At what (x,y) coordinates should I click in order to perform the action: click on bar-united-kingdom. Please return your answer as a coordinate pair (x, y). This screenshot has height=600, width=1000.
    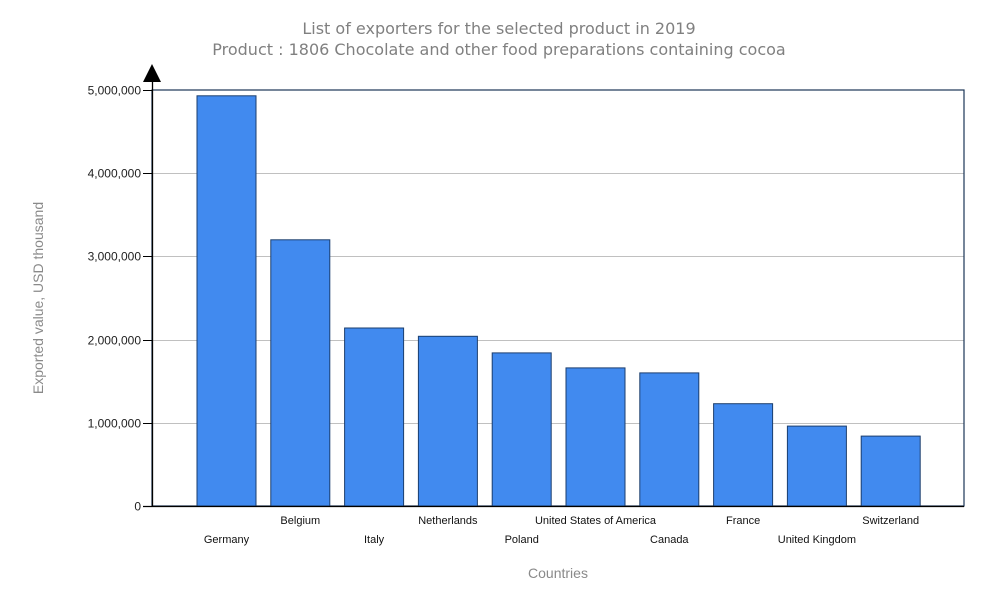
    Looking at the image, I should click on (816, 466).